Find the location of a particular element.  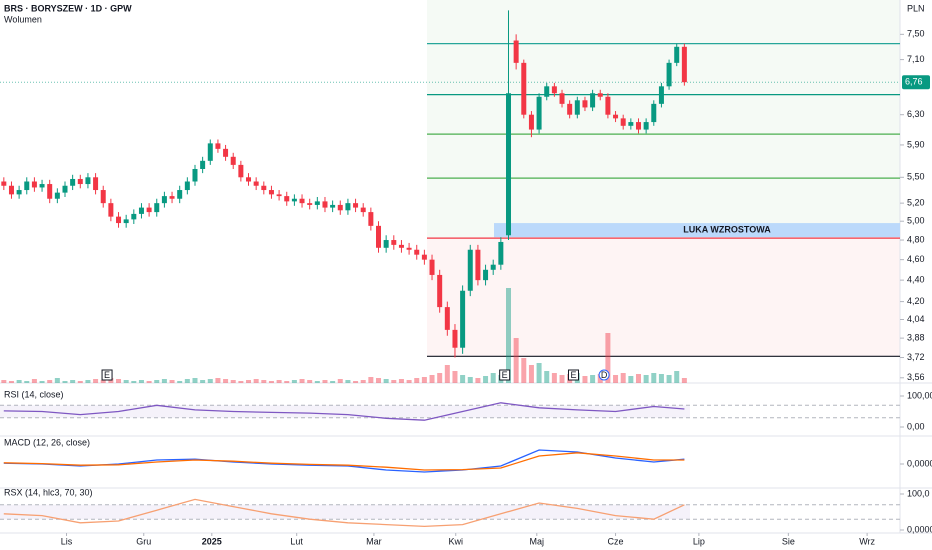

last-price-tag is located at coordinates (916, 82).